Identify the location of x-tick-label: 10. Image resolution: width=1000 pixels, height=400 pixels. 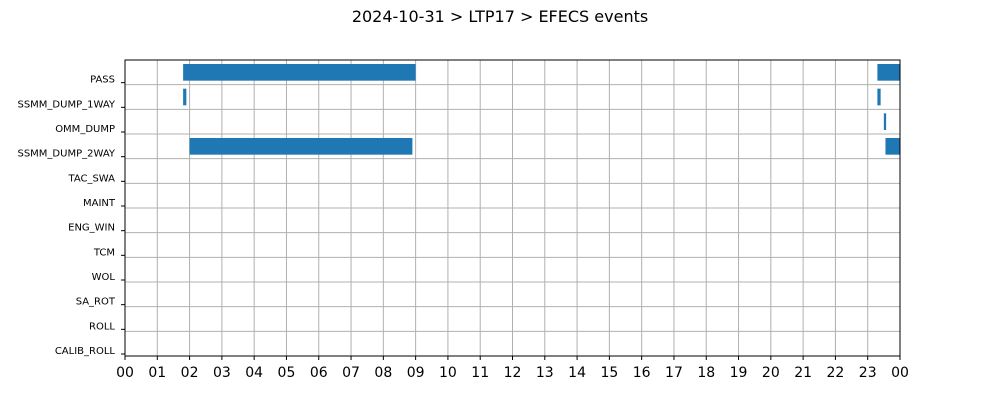
(448, 373).